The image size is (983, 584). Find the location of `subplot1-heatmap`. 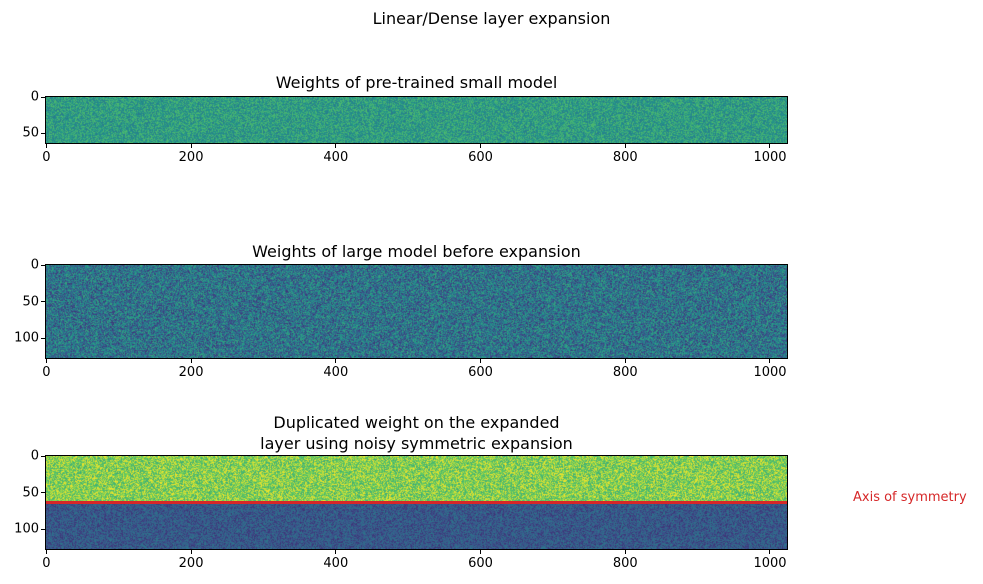

subplot1-heatmap is located at coordinates (416, 120).